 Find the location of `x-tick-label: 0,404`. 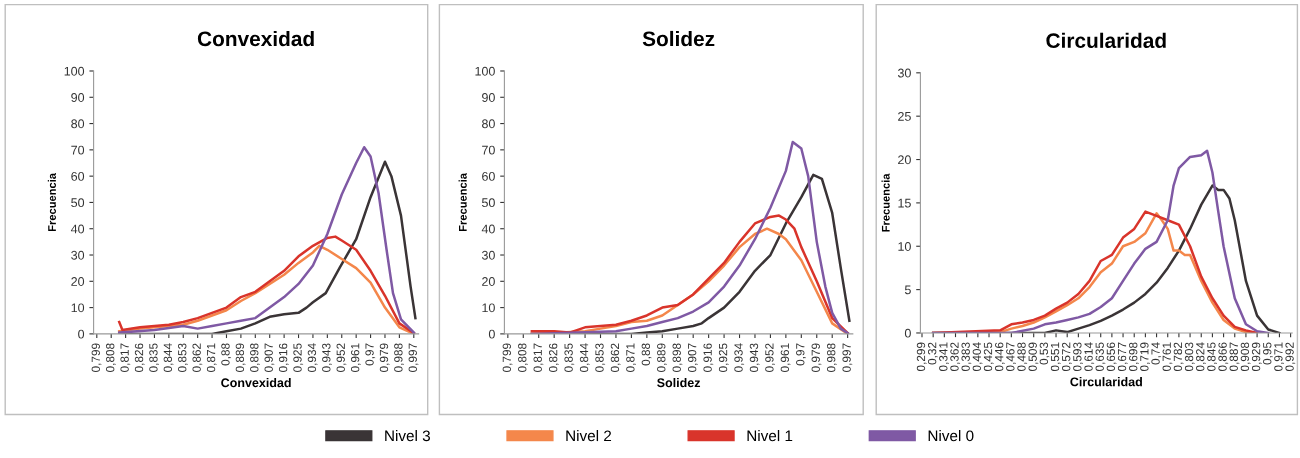

x-tick-label: 0,404 is located at coordinates (977, 357).